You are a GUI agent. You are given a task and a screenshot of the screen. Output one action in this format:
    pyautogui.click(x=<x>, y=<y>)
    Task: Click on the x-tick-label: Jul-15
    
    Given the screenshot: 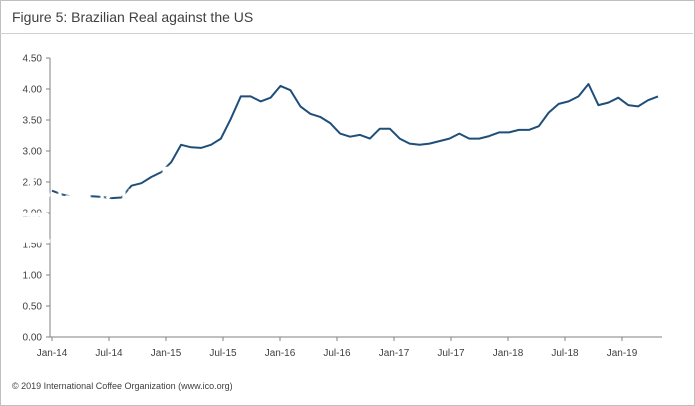 What is the action you would take?
    pyautogui.click(x=223, y=353)
    